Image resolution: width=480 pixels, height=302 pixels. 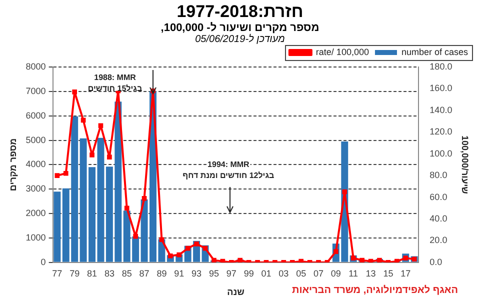 I want to click on x-tick-label: 87, so click(x=144, y=273).